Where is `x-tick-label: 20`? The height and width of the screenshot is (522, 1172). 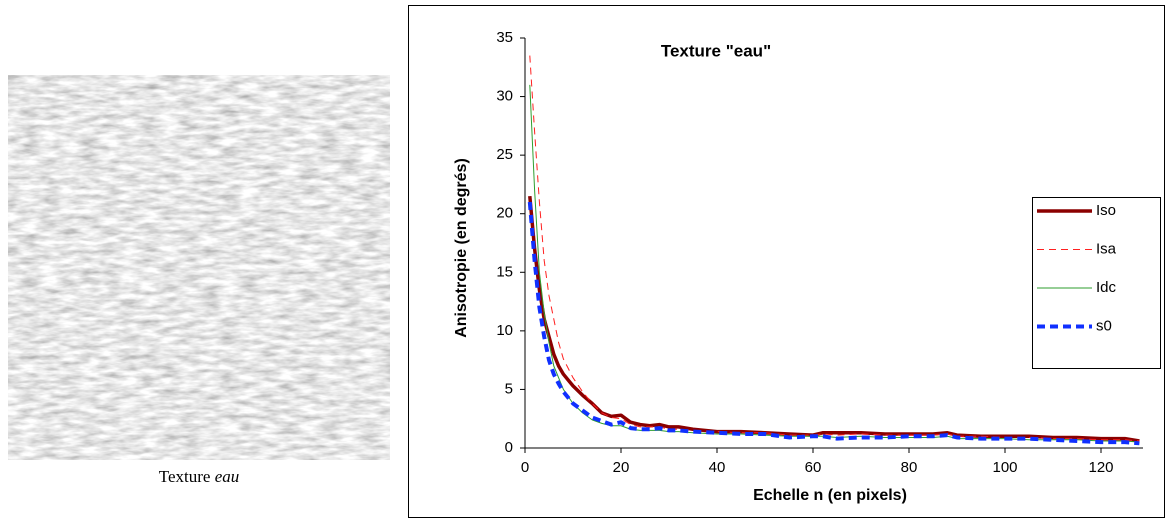
x-tick-label: 20 is located at coordinates (621, 467).